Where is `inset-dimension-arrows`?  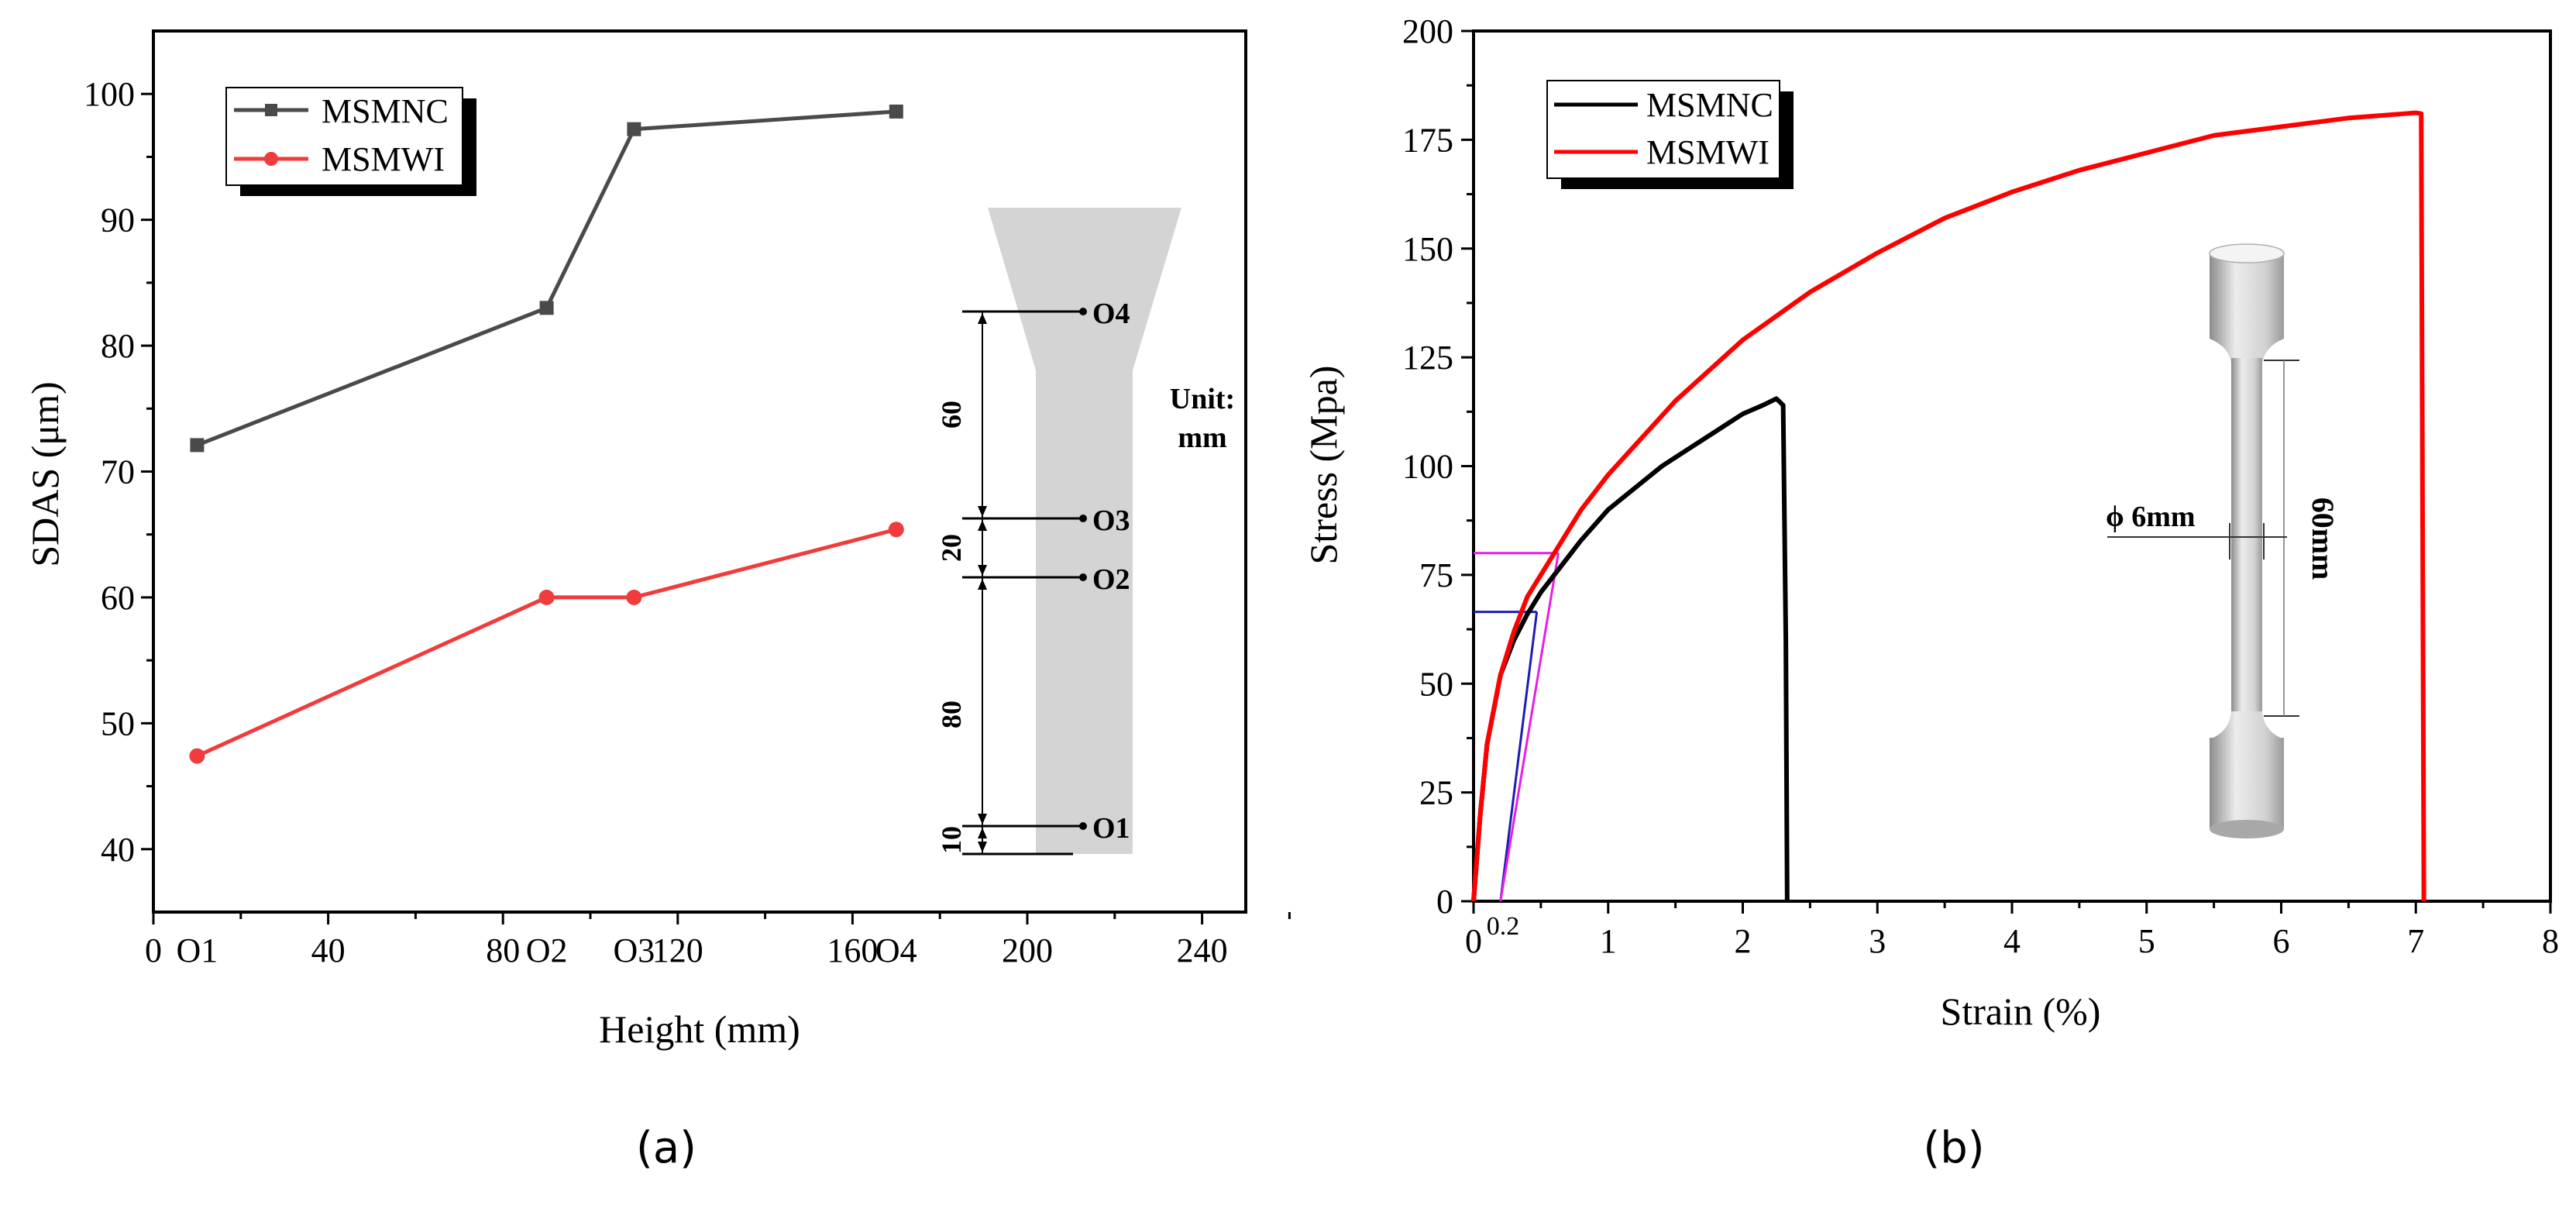 inset-dimension-arrows is located at coordinates (982, 583).